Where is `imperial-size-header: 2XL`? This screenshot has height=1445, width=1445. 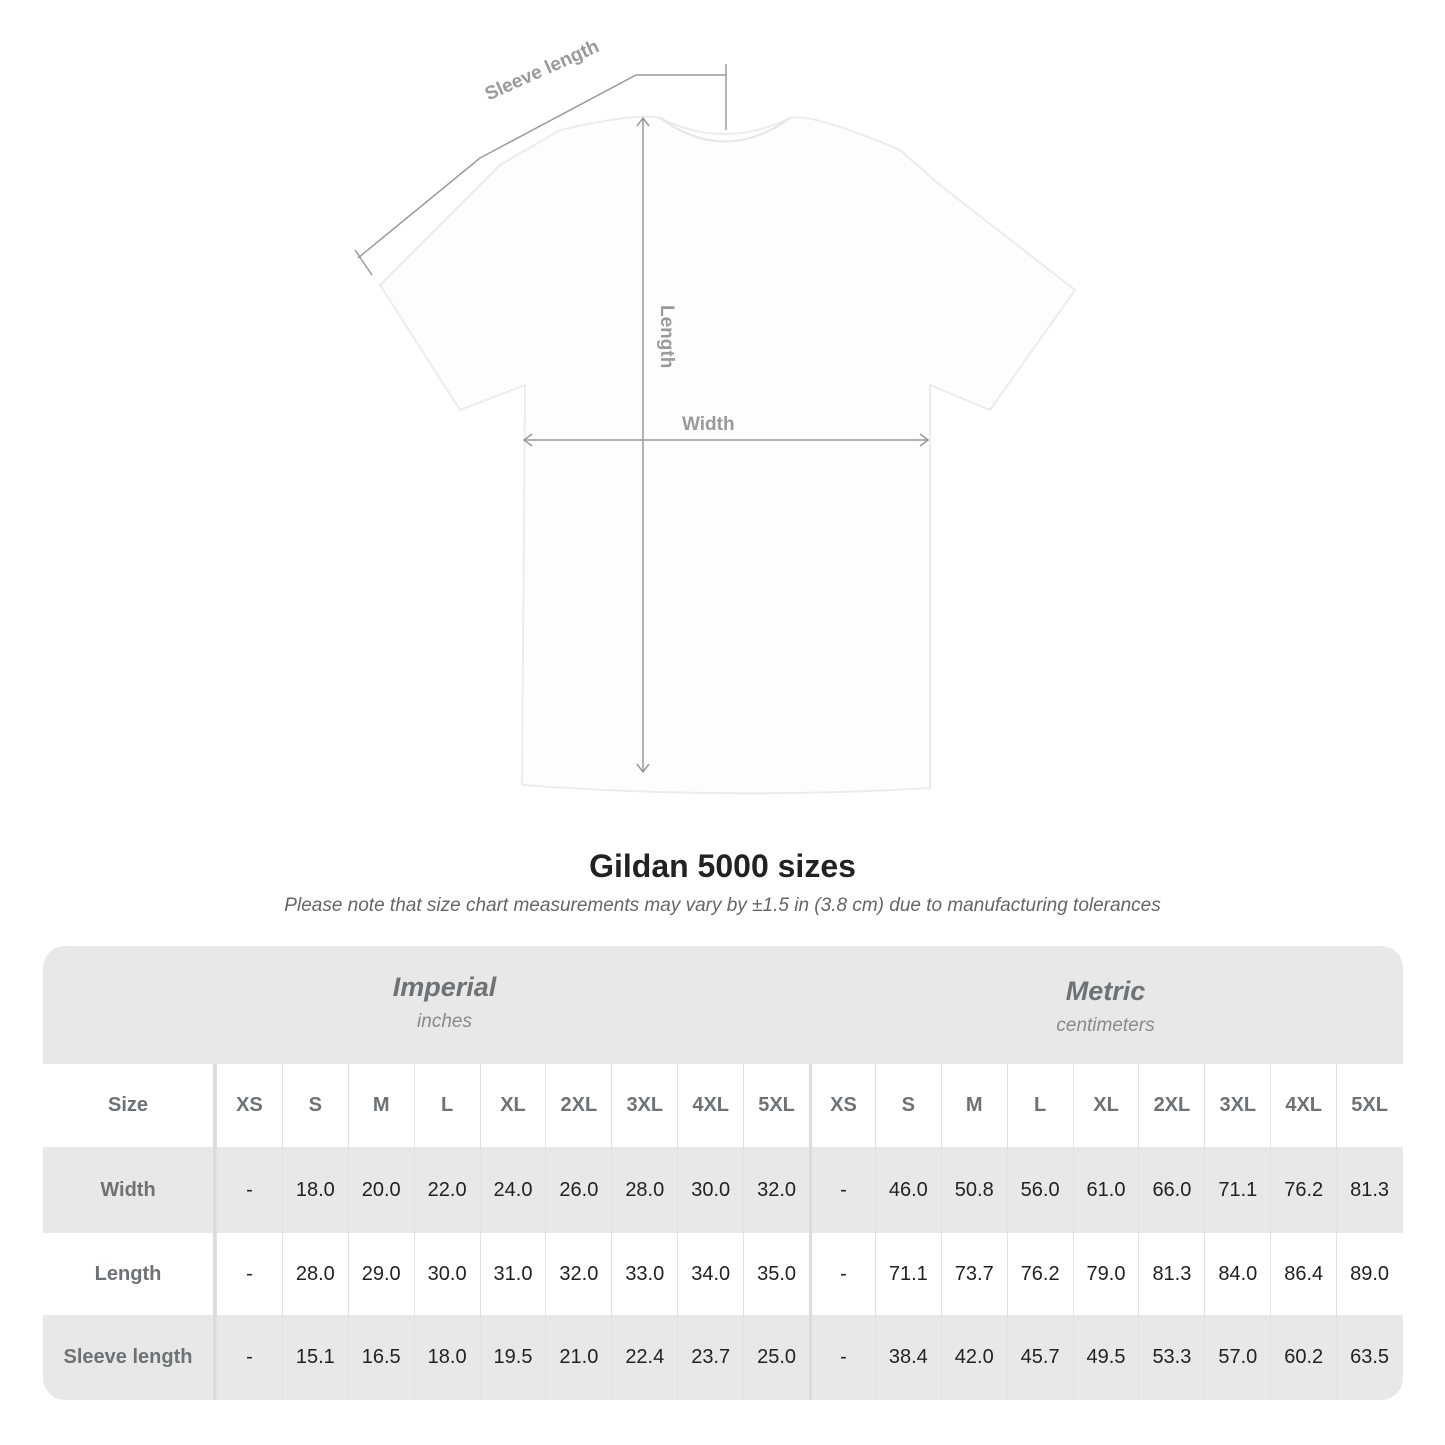
imperial-size-header: 2XL is located at coordinates (578, 1105).